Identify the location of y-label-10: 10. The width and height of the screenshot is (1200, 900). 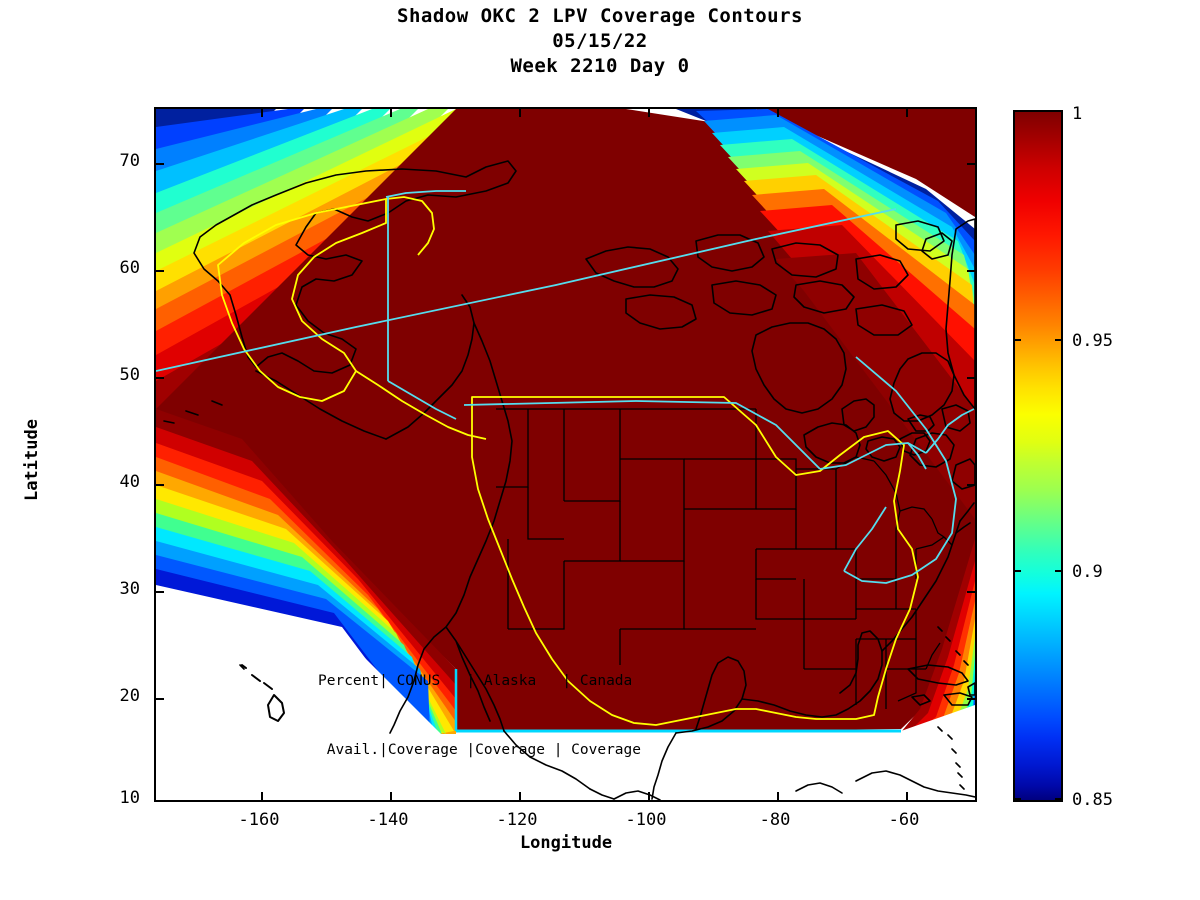
(129, 798).